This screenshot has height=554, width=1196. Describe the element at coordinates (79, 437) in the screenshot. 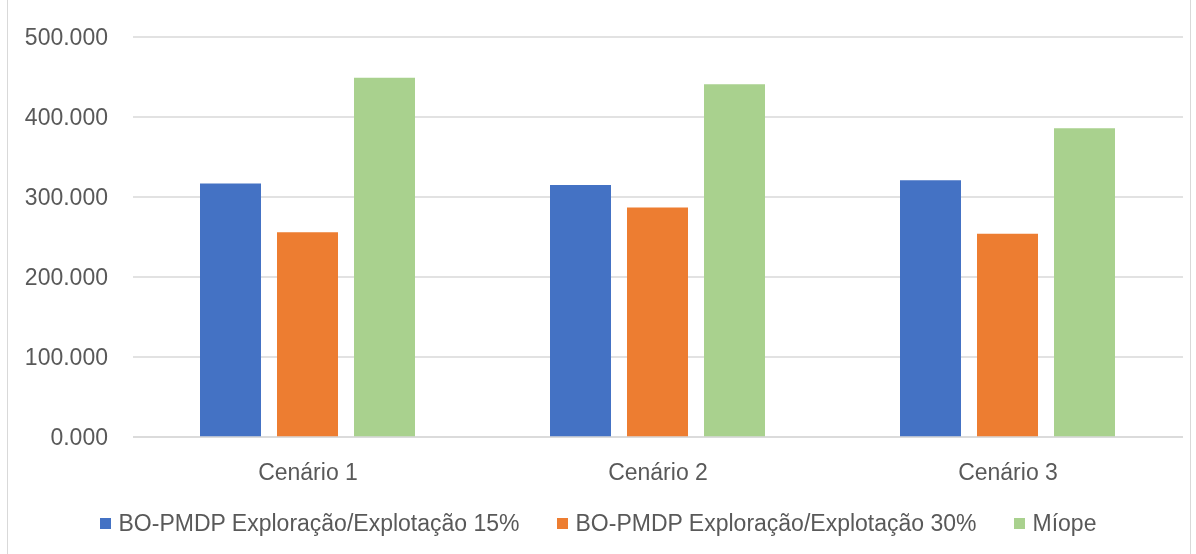

I see `y-tick-label: 0.000` at that location.